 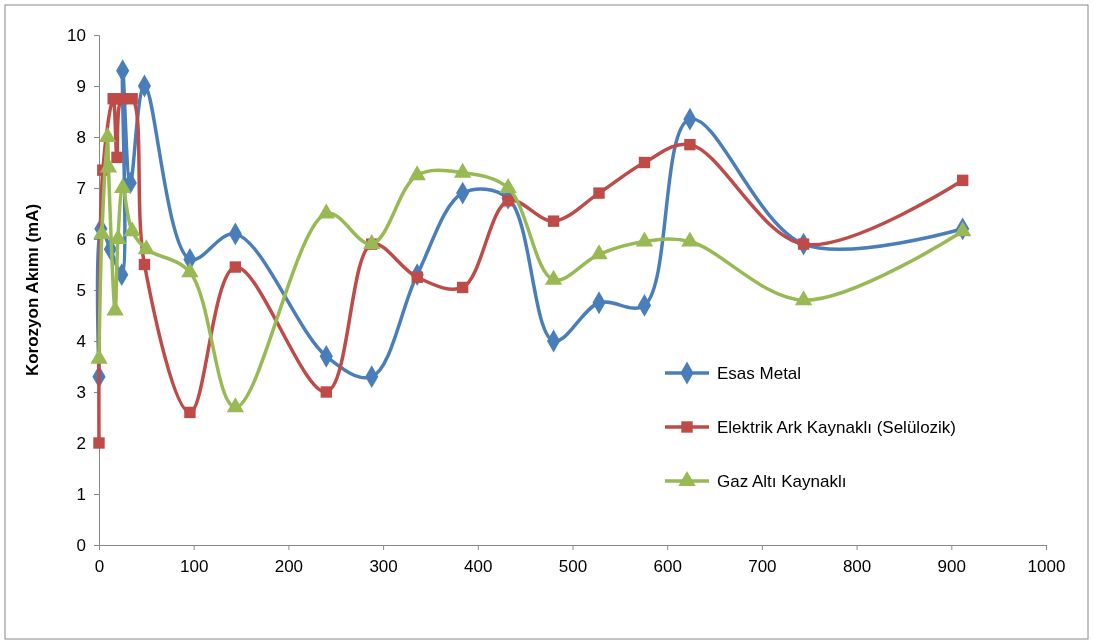 I want to click on x-tick-label: 100, so click(x=194, y=566).